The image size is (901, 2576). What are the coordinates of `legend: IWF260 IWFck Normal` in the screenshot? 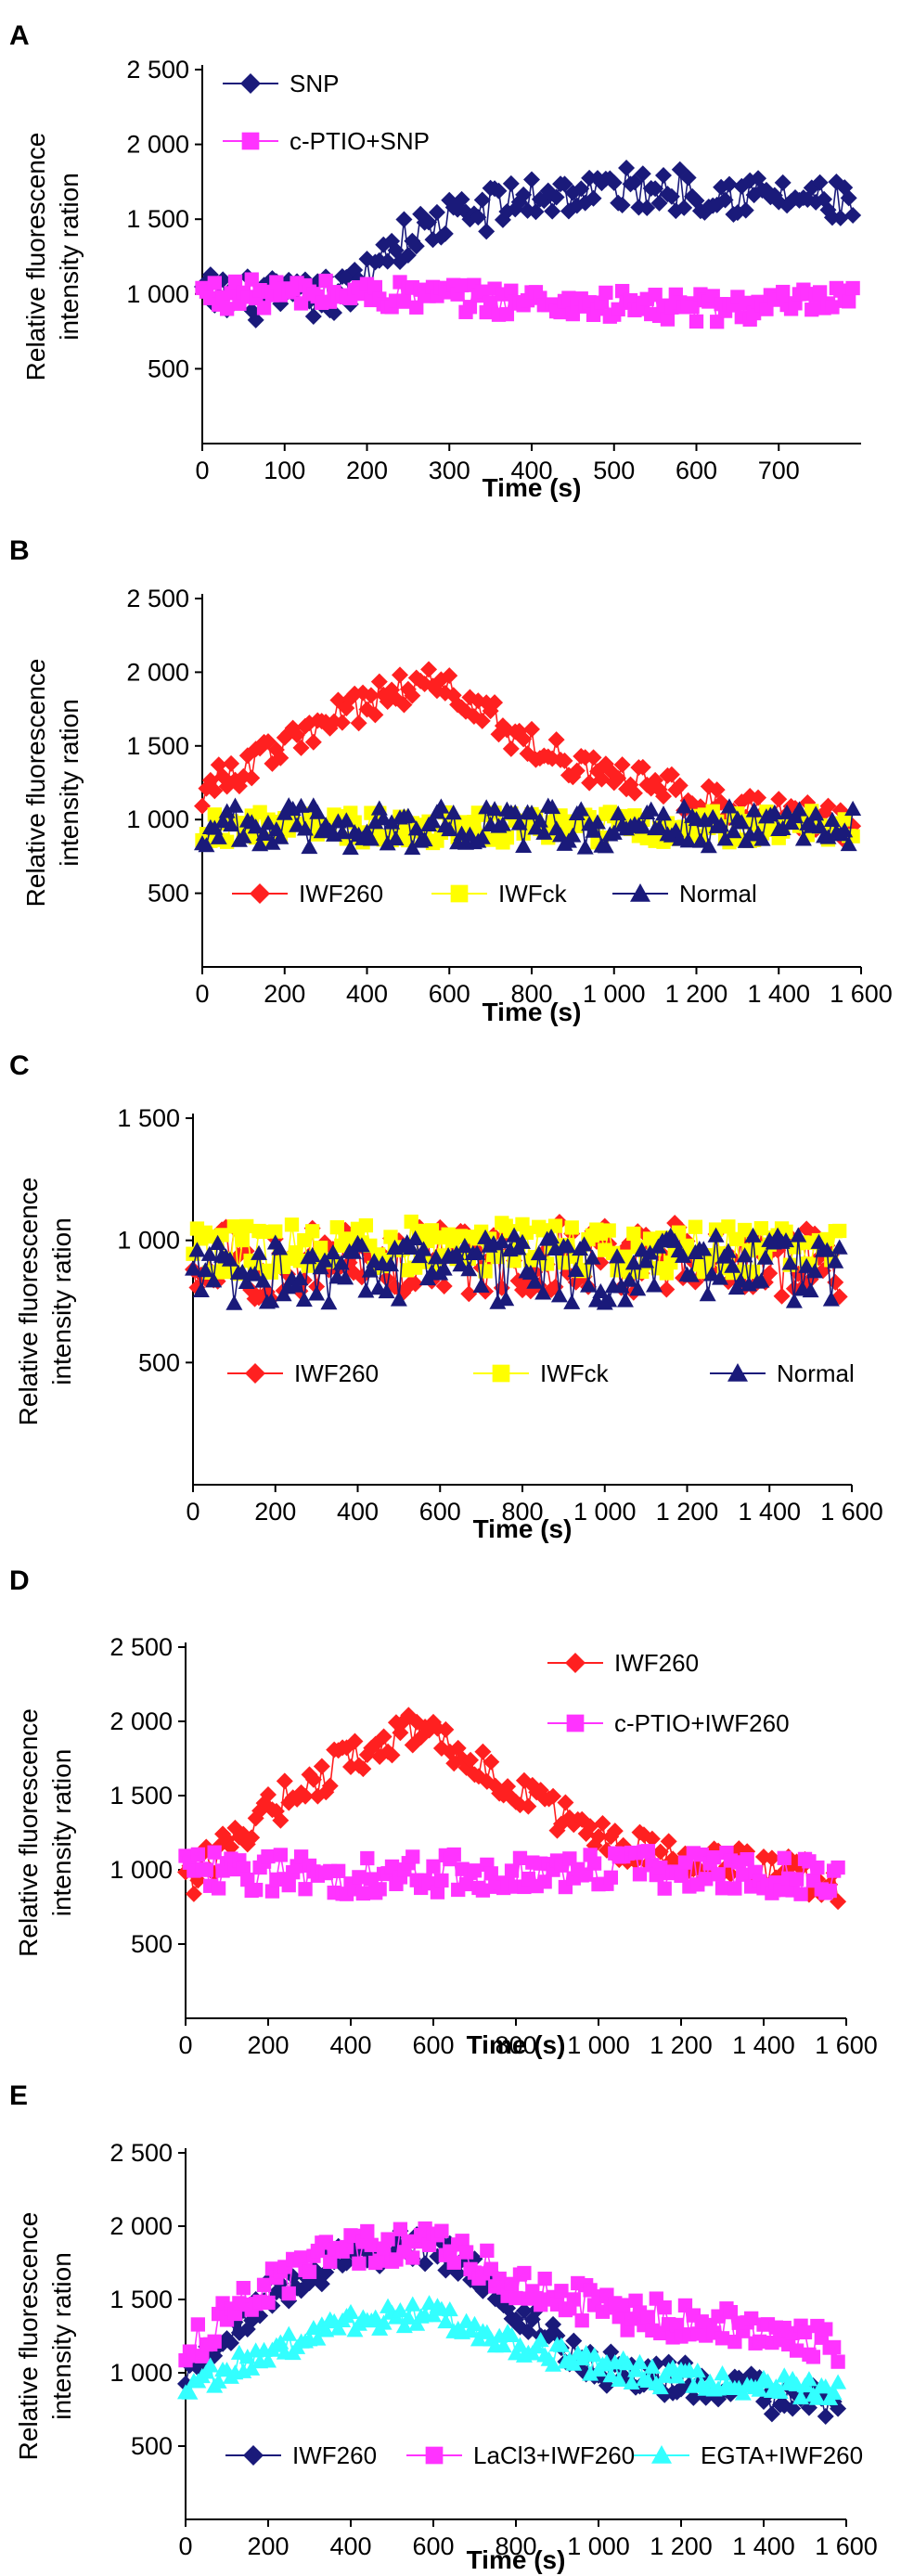 It's located at (494, 894).